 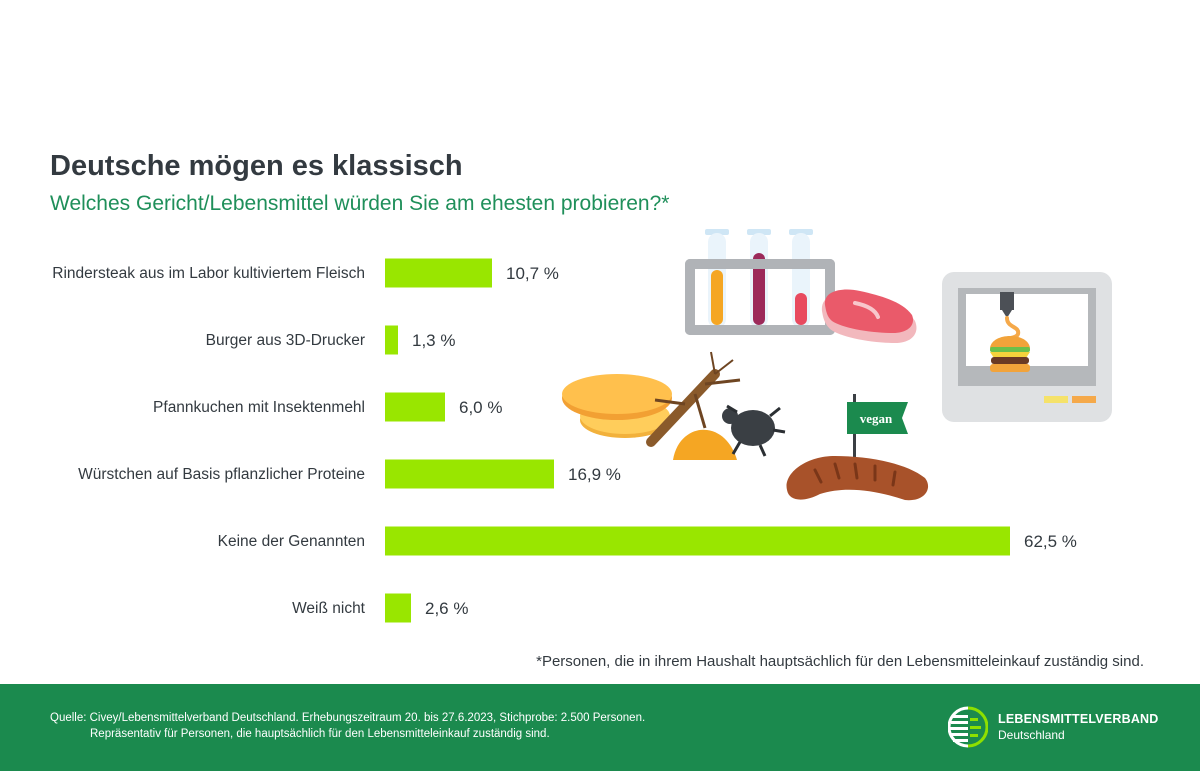 What do you see at coordinates (869, 316) in the screenshot?
I see `steak-icon` at bounding box center [869, 316].